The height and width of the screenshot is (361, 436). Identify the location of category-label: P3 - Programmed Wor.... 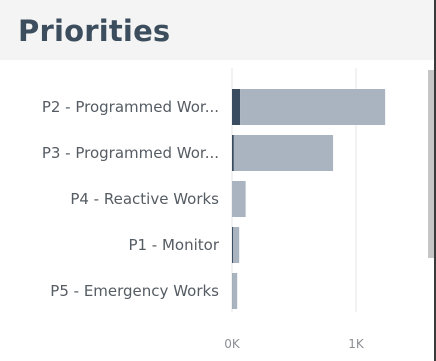
(130, 153).